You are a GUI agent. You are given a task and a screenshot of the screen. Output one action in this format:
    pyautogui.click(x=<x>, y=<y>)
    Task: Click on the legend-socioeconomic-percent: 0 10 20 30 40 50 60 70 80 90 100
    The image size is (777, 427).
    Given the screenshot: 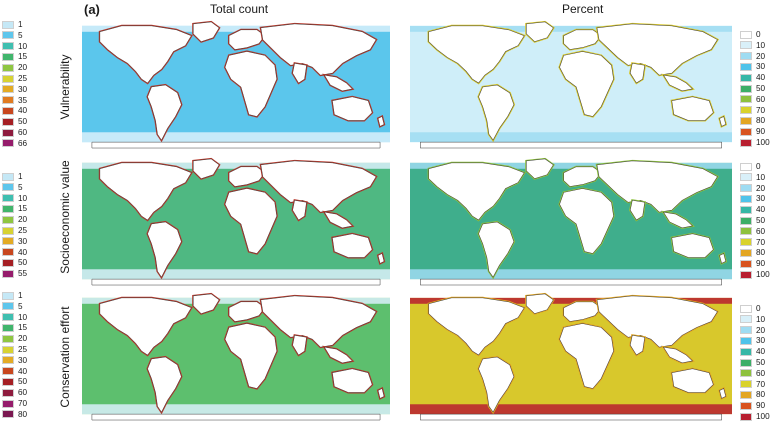 What is the action you would take?
    pyautogui.click(x=758, y=220)
    